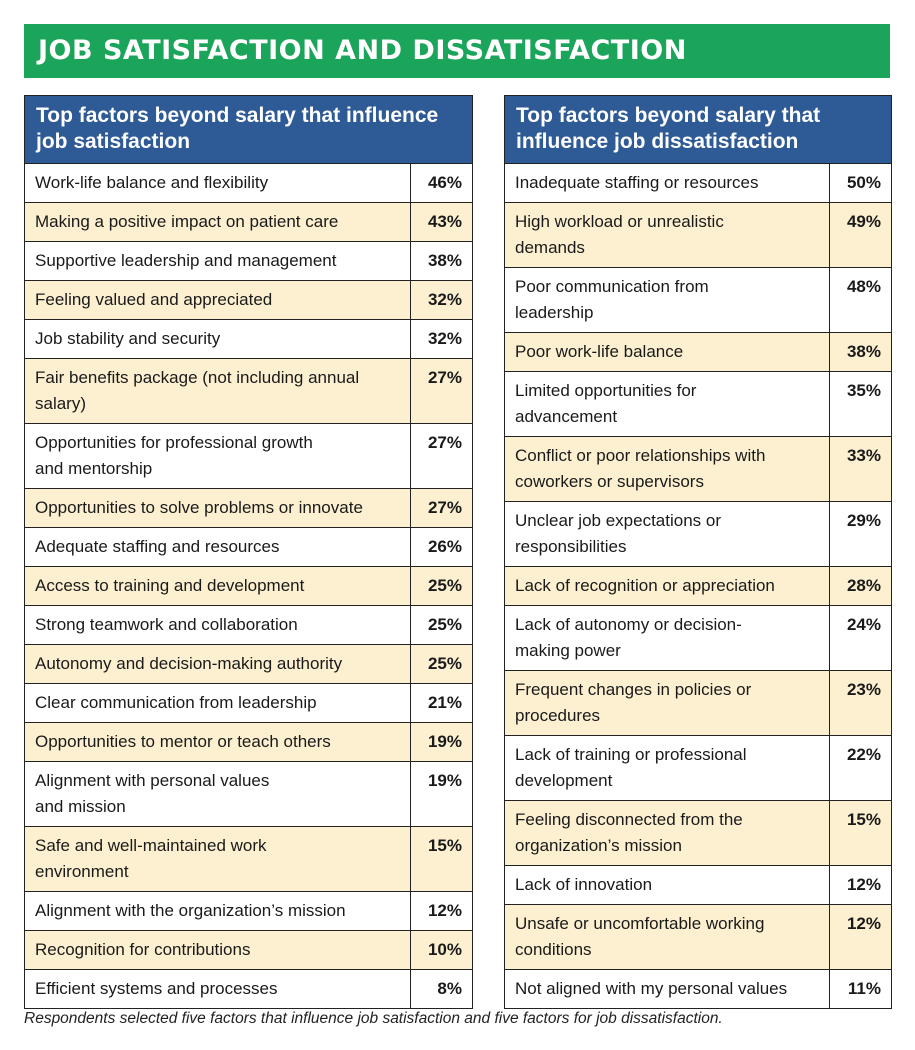  I want to click on table-row: Strong teamwork and collaboration 25%, so click(248, 625).